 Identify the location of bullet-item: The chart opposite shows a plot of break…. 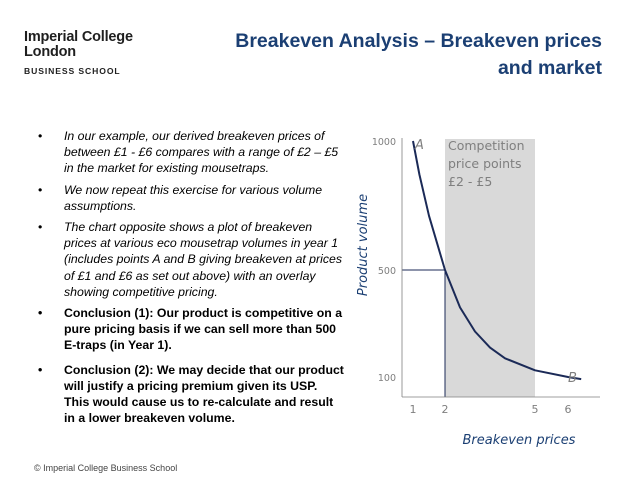
(189, 259).